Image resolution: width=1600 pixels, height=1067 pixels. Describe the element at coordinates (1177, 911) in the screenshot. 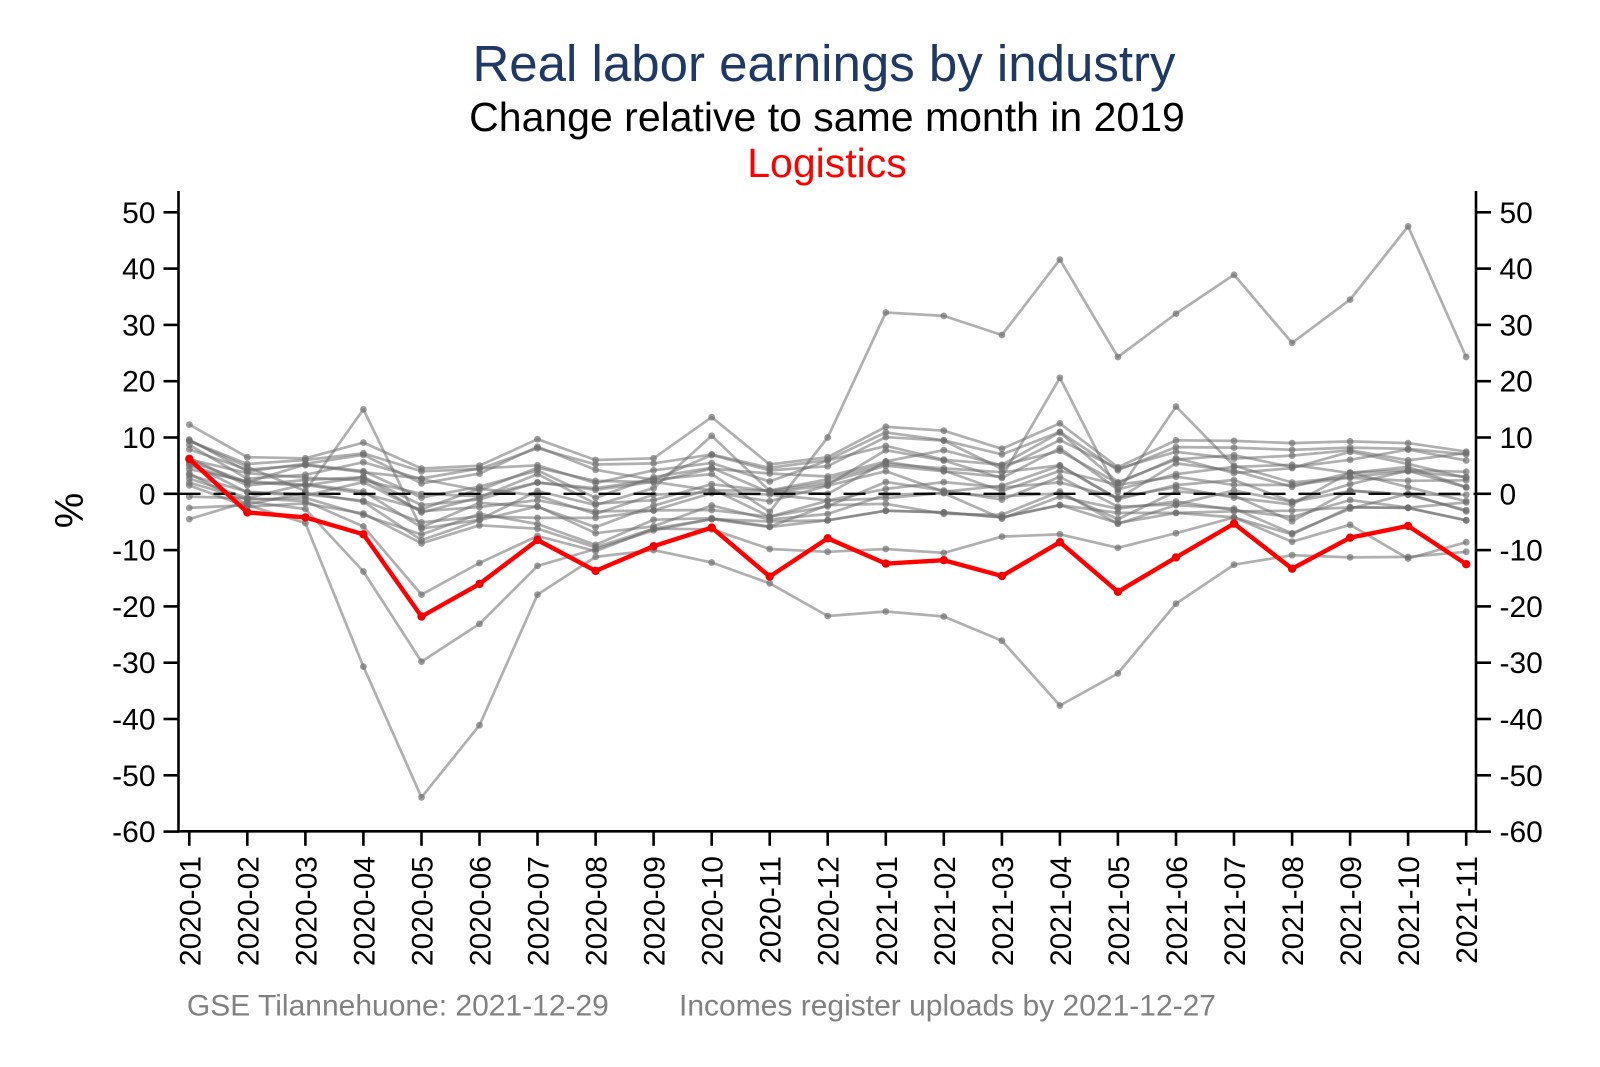

I see `svg-text: 2021-06` at that location.